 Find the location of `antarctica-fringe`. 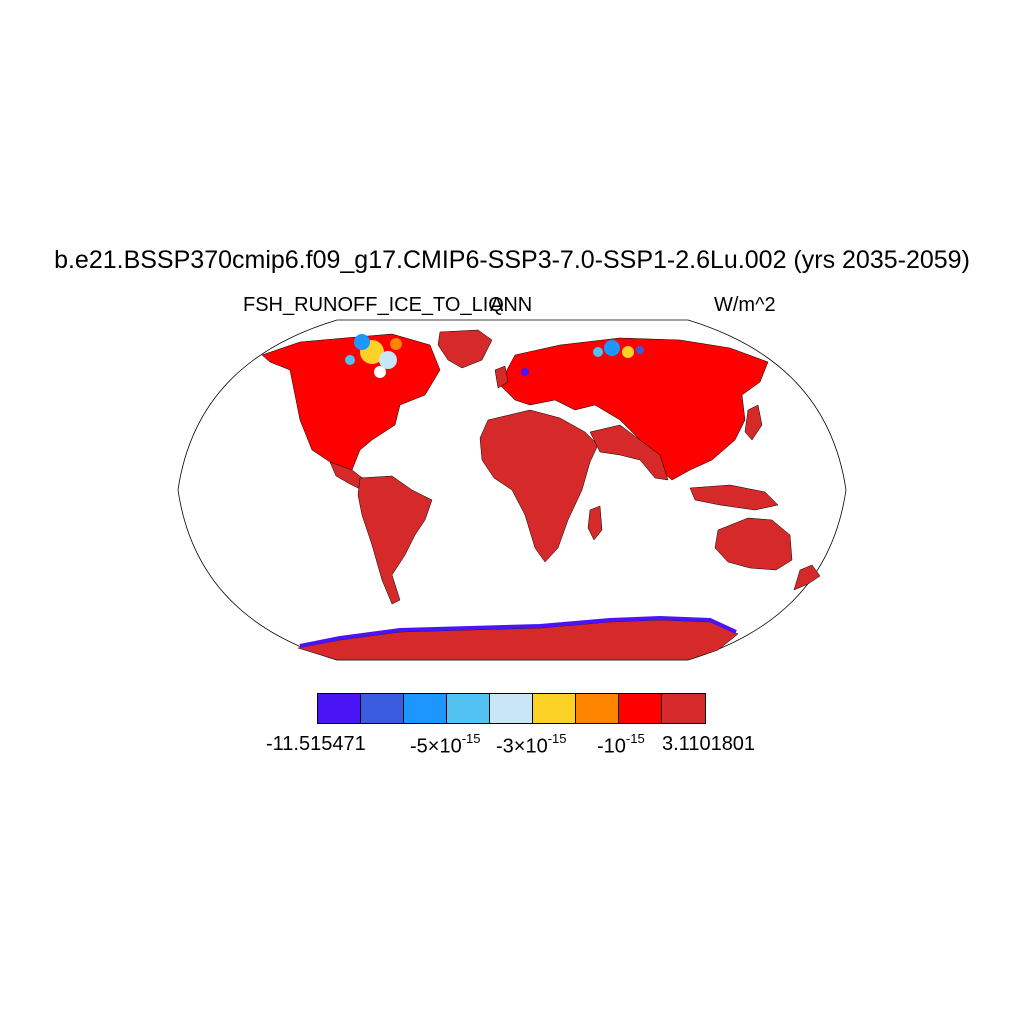

antarctica-fringe is located at coordinates (518, 631).